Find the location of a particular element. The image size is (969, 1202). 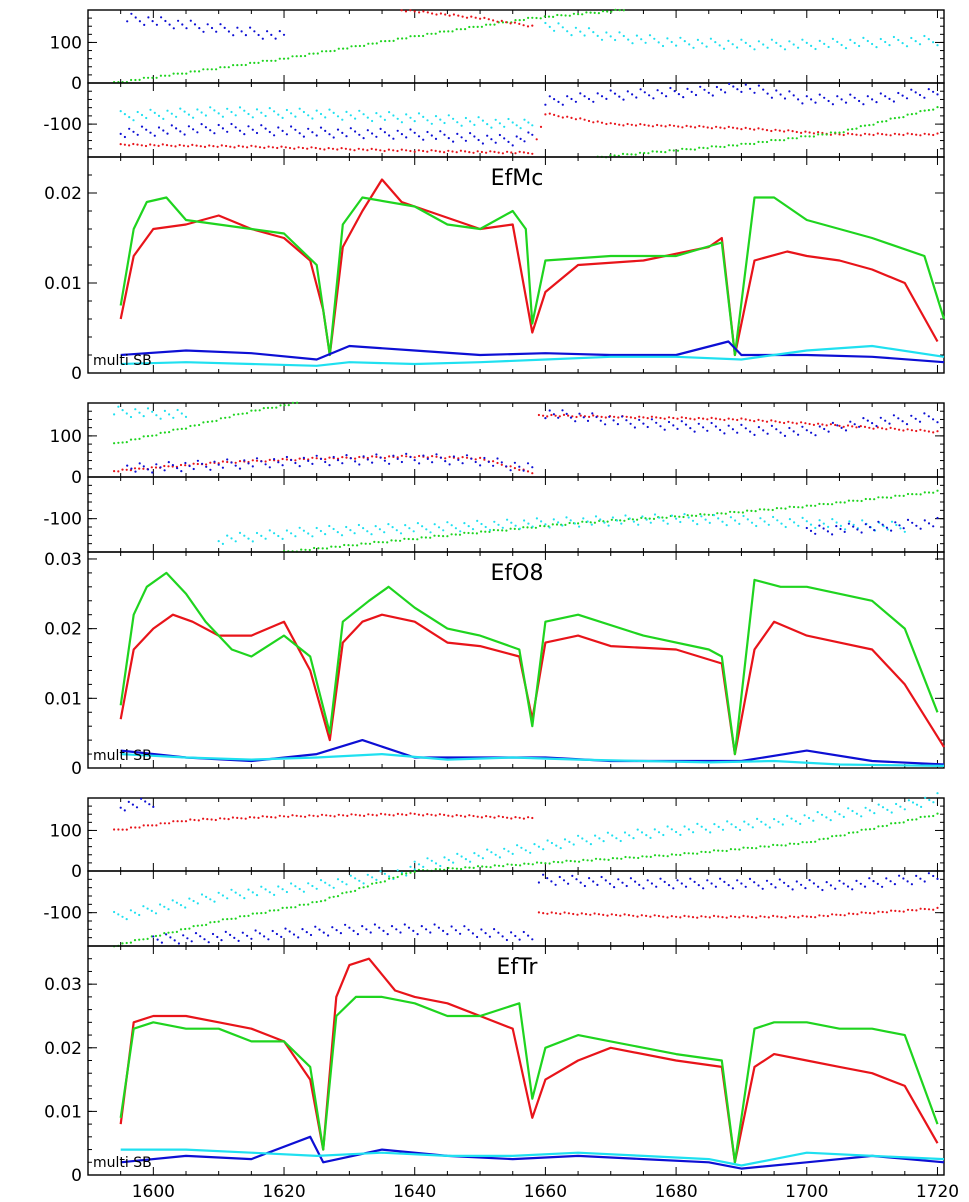

x-tick-label: 1720 is located at coordinates (937, 1192).